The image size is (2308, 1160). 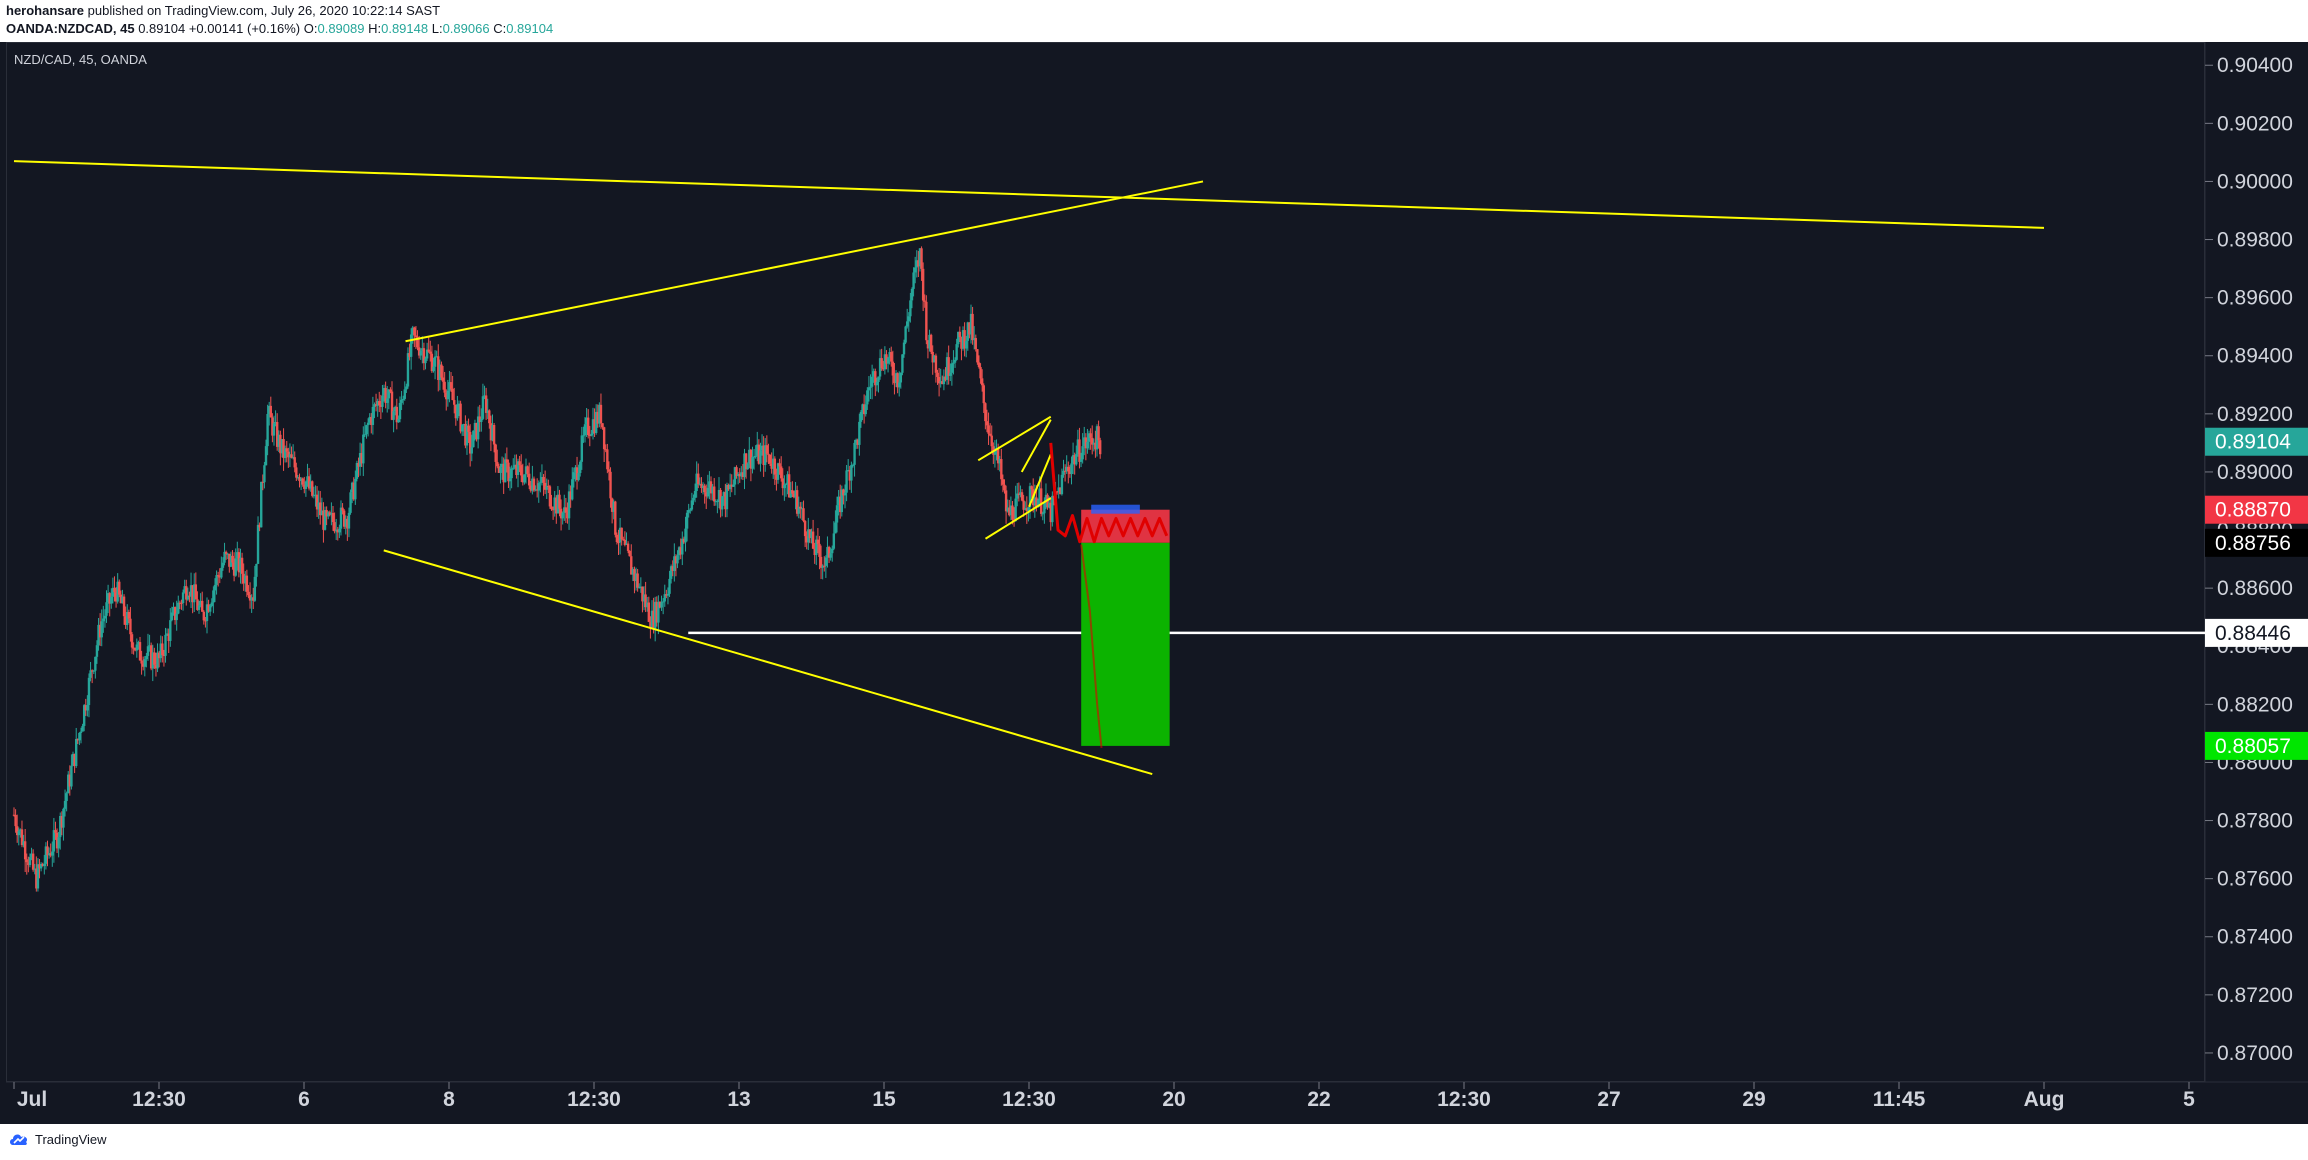 What do you see at coordinates (1115, 509) in the screenshot?
I see `position-handle` at bounding box center [1115, 509].